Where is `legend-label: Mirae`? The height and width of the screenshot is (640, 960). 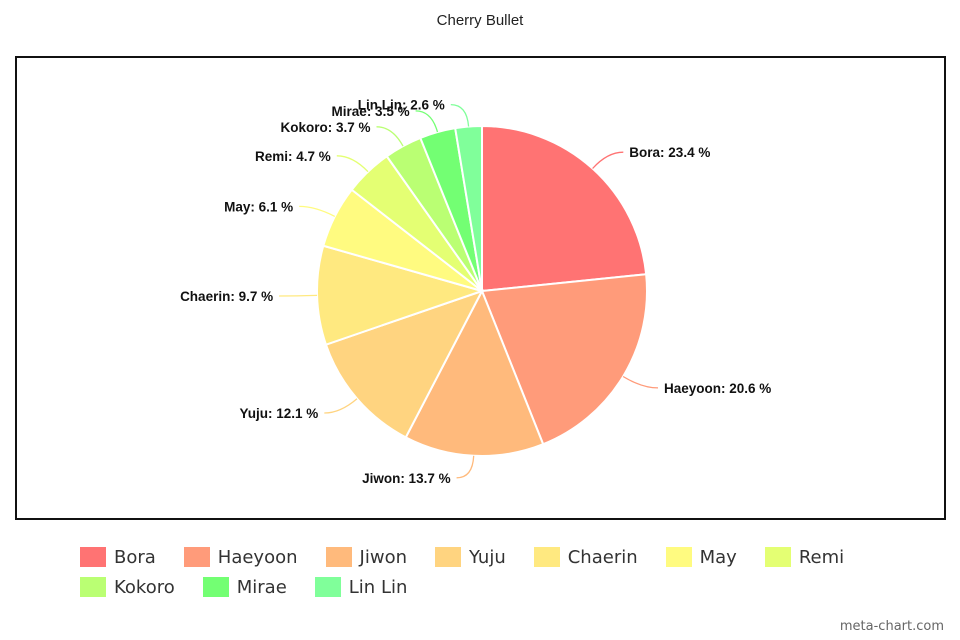 legend-label: Mirae is located at coordinates (261, 587).